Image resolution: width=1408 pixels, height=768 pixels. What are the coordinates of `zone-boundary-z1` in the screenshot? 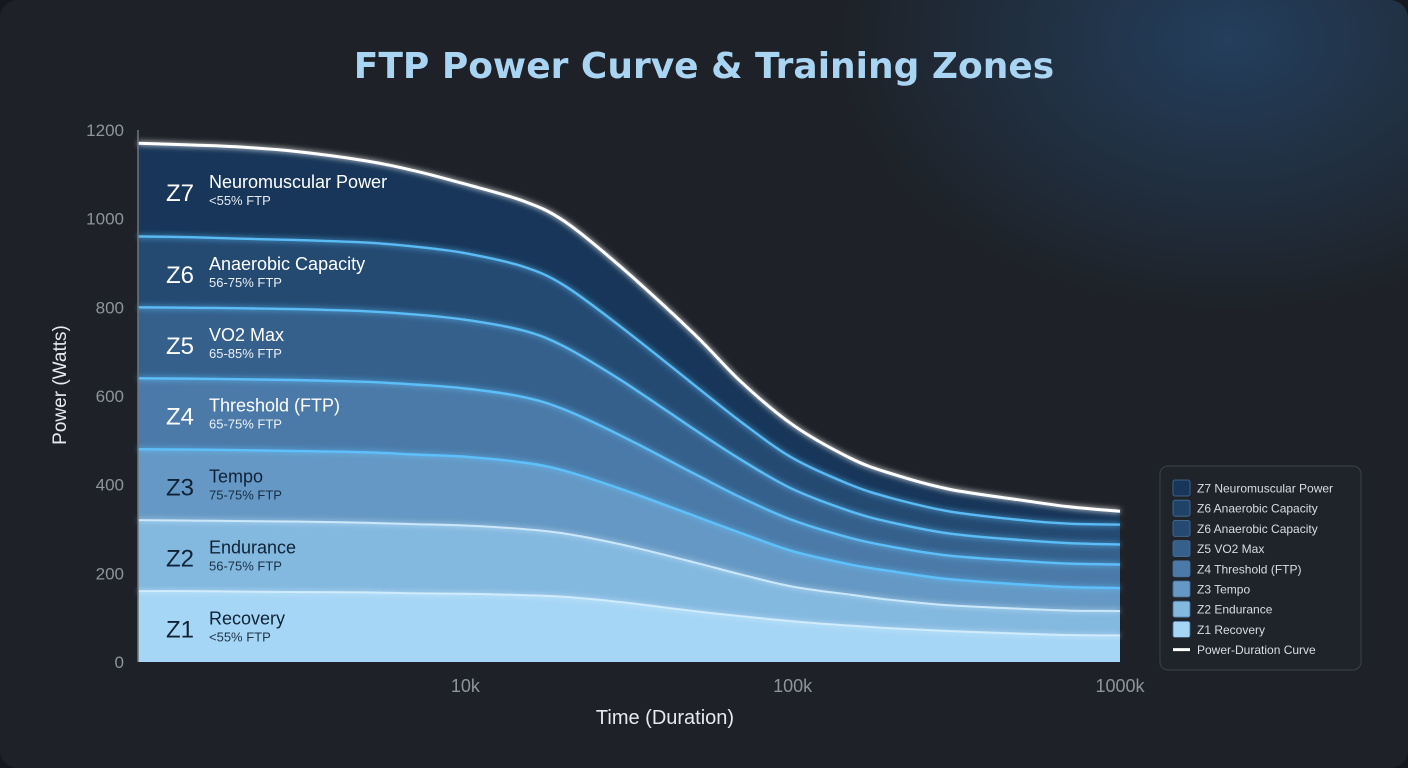 It's located at (629, 613).